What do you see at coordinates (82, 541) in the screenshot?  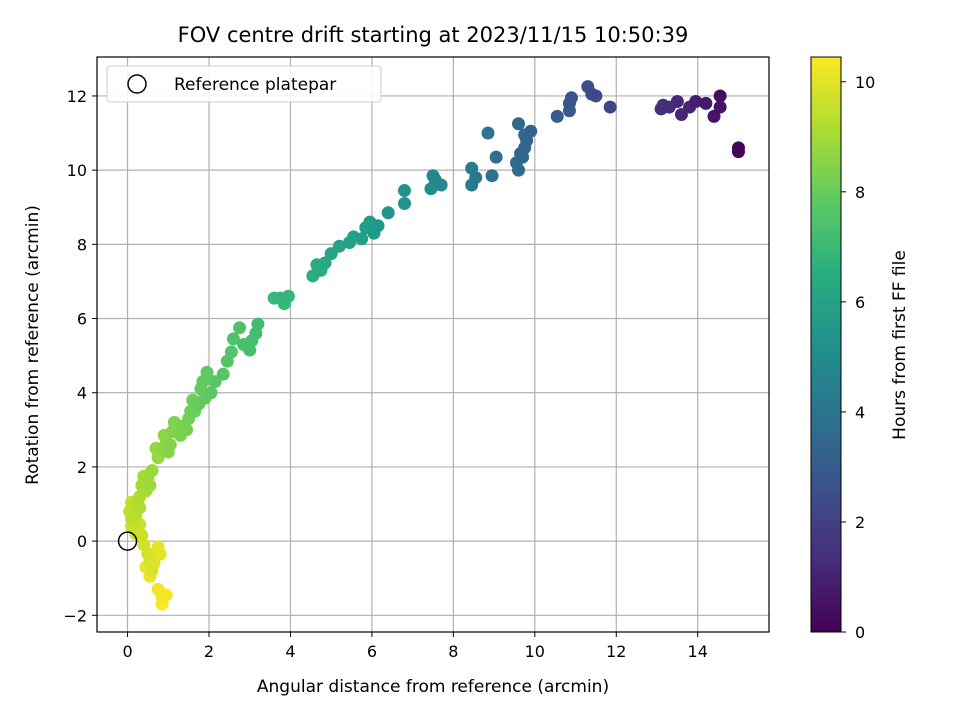 I see `y-tick-label: 0` at bounding box center [82, 541].